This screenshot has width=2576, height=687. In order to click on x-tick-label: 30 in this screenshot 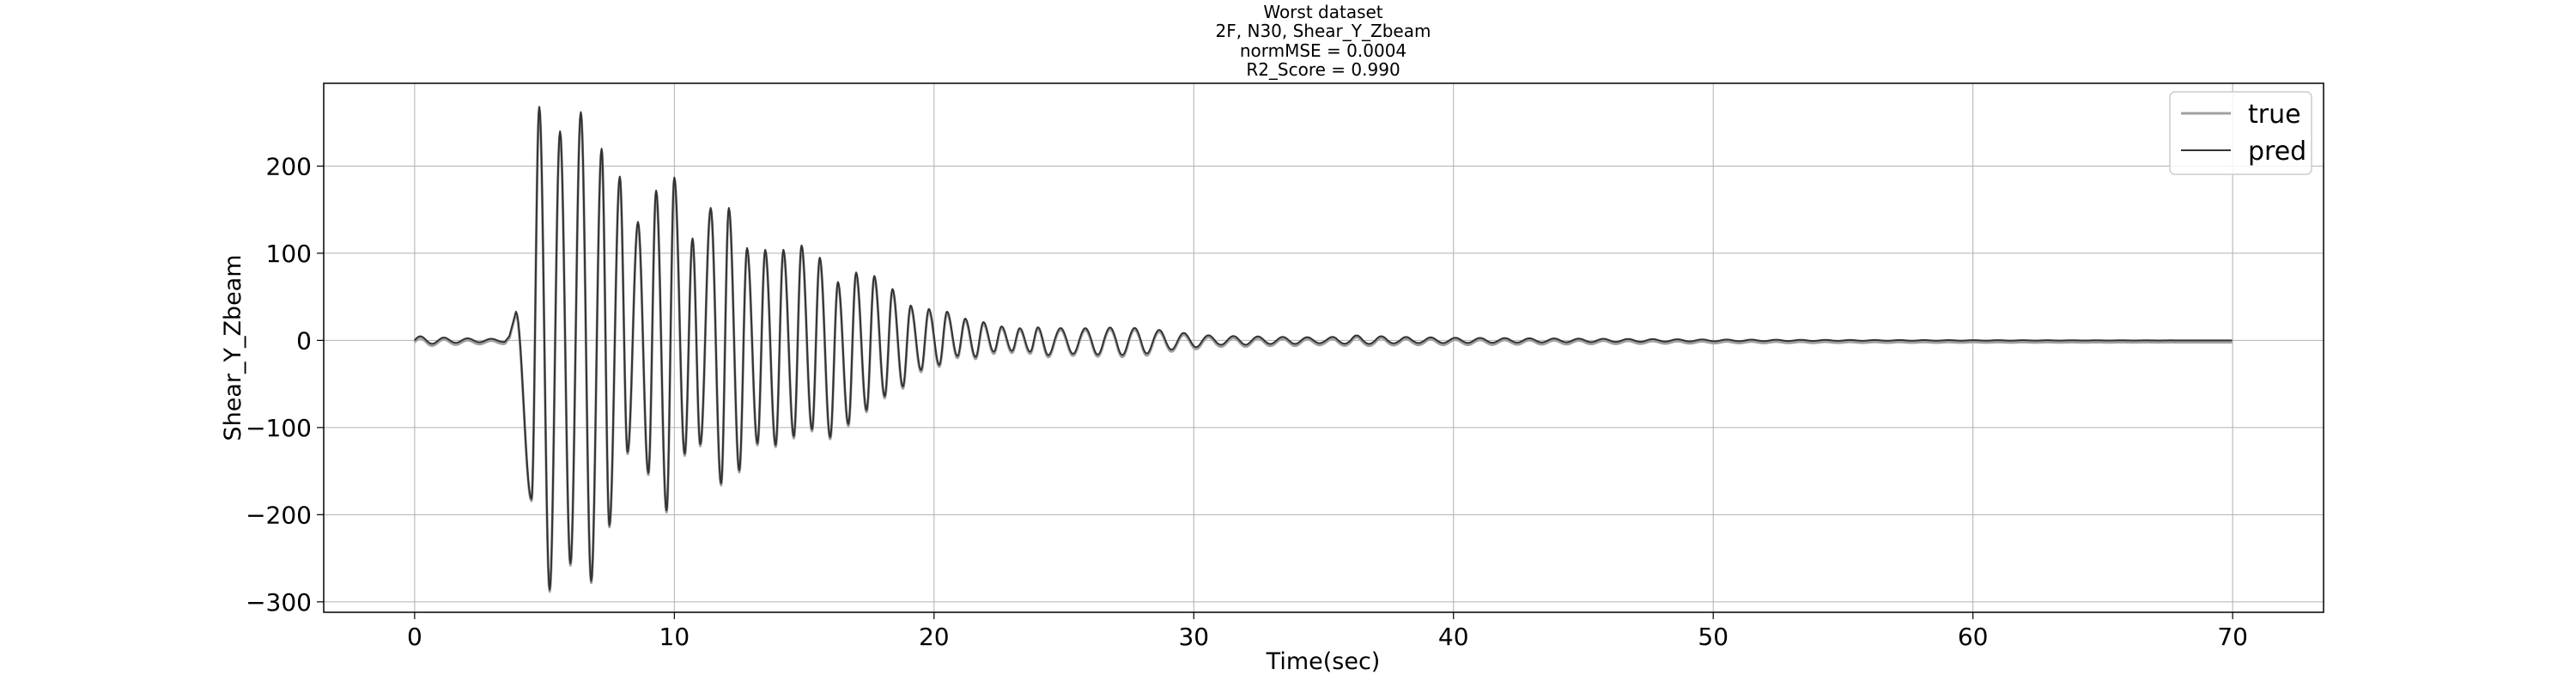, I will do `click(1193, 637)`.